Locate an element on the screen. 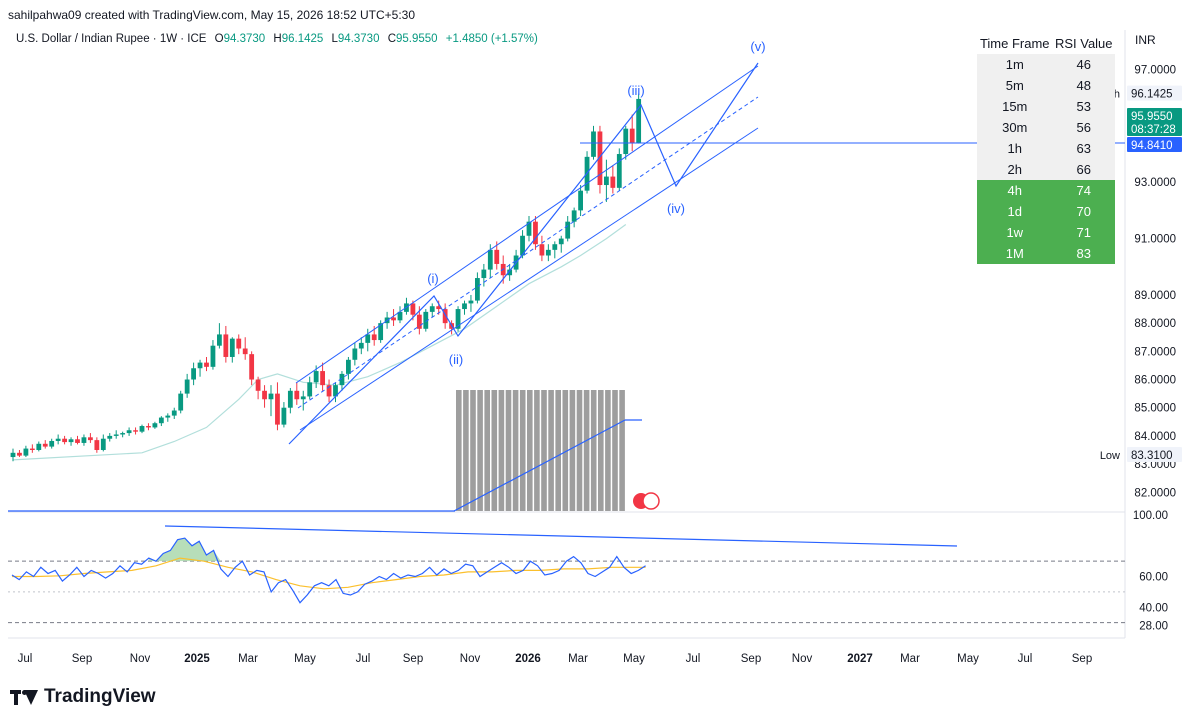 This screenshot has width=1200, height=723. price-axis-tick: 87.0000 is located at coordinates (1155, 352).